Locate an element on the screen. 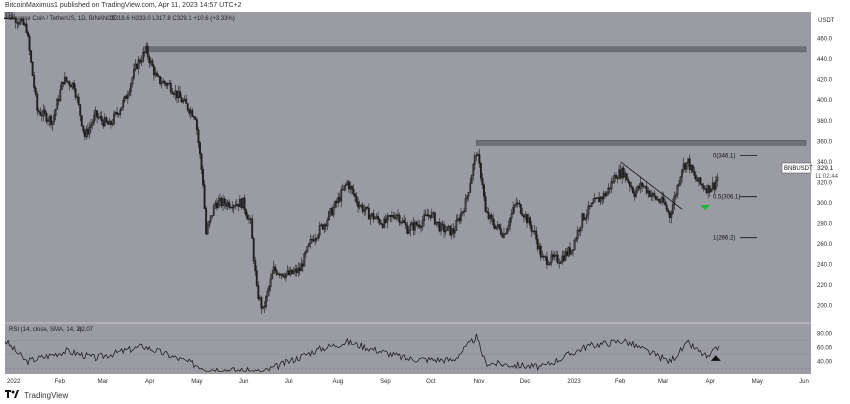  rsi-pane is located at coordinates (408, 349).